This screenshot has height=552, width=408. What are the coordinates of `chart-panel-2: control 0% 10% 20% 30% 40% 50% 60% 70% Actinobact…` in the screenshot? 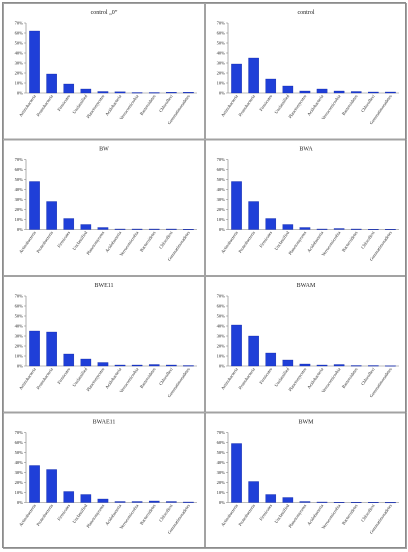 It's located at (306, 71).